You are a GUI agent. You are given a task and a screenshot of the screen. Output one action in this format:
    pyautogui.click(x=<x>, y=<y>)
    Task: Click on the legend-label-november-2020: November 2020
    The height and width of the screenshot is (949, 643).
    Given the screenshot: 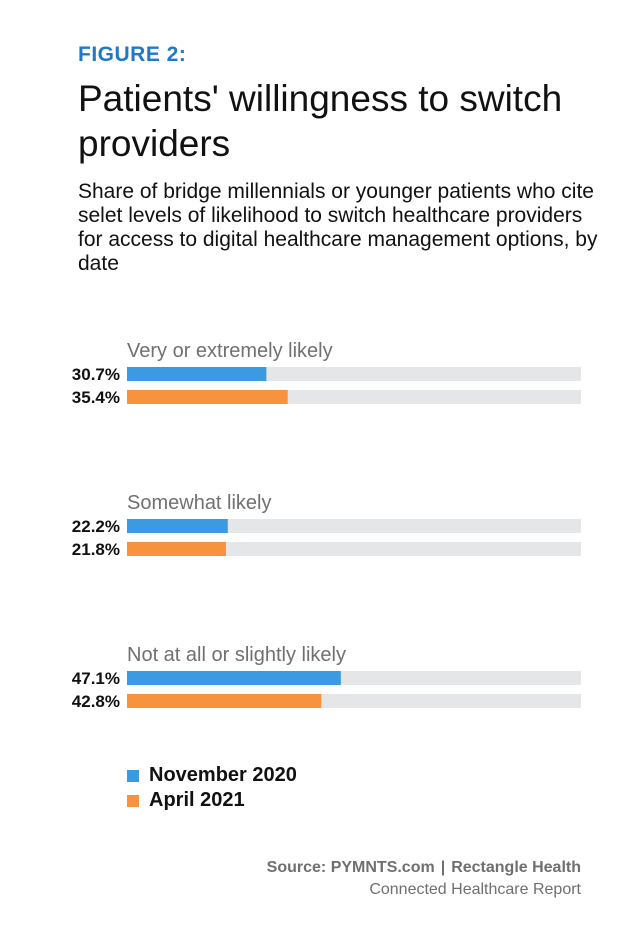 What is the action you would take?
    pyautogui.click(x=223, y=775)
    